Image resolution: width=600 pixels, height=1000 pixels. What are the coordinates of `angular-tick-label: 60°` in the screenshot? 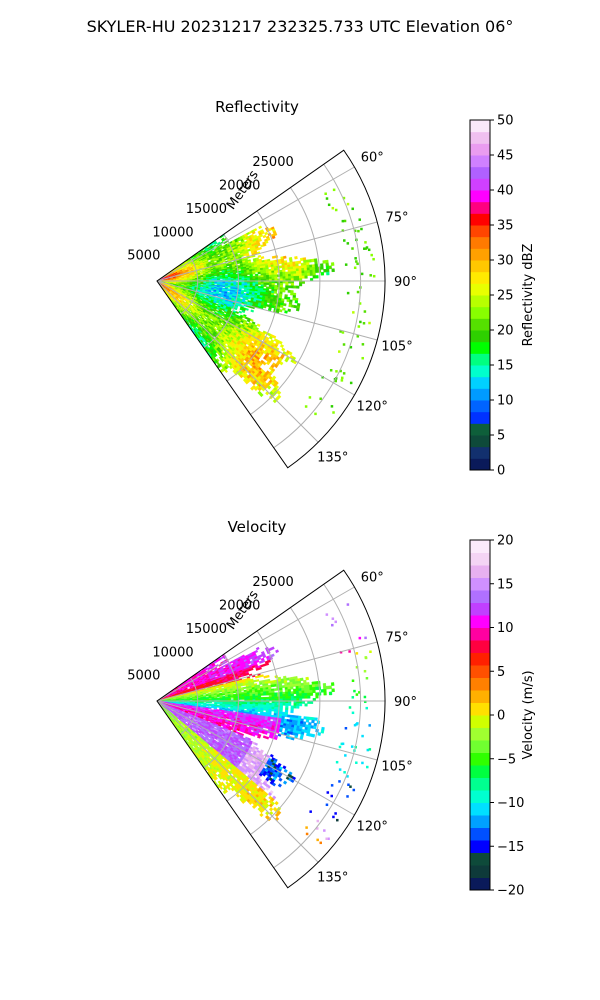 It's located at (372, 158).